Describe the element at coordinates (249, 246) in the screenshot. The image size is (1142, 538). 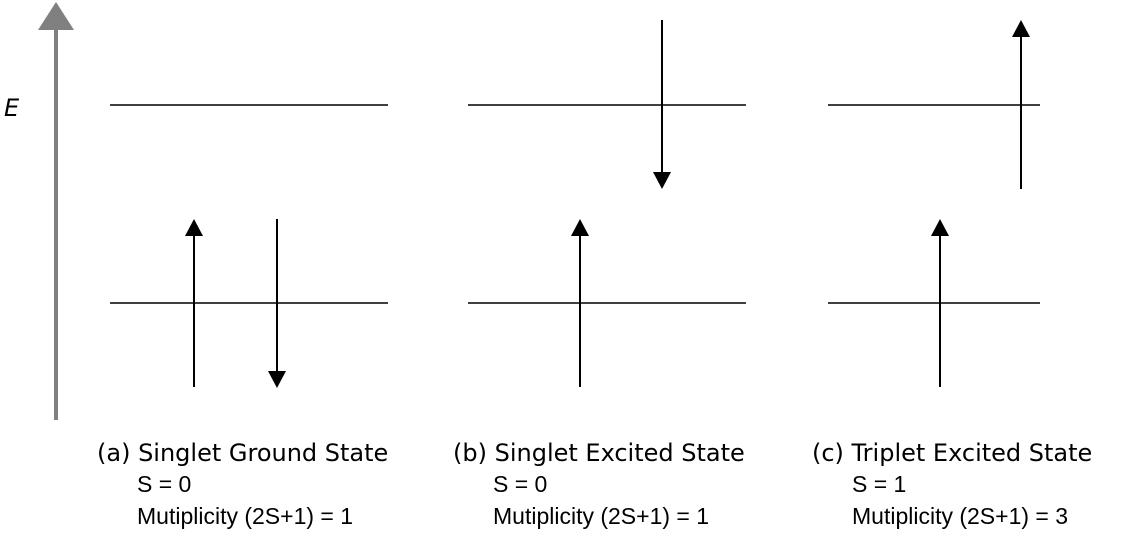
I see `panel-a-levels` at that location.